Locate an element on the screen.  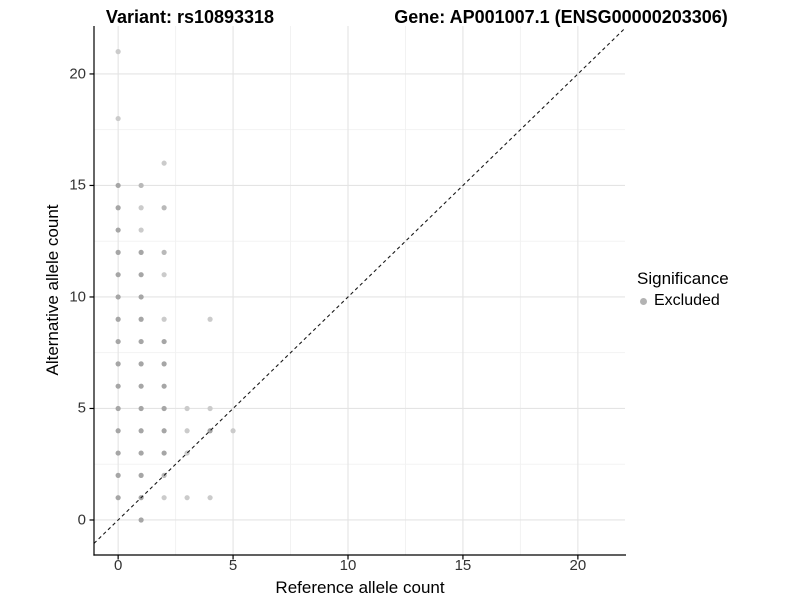
x-tick-label: 15 is located at coordinates (463, 565).